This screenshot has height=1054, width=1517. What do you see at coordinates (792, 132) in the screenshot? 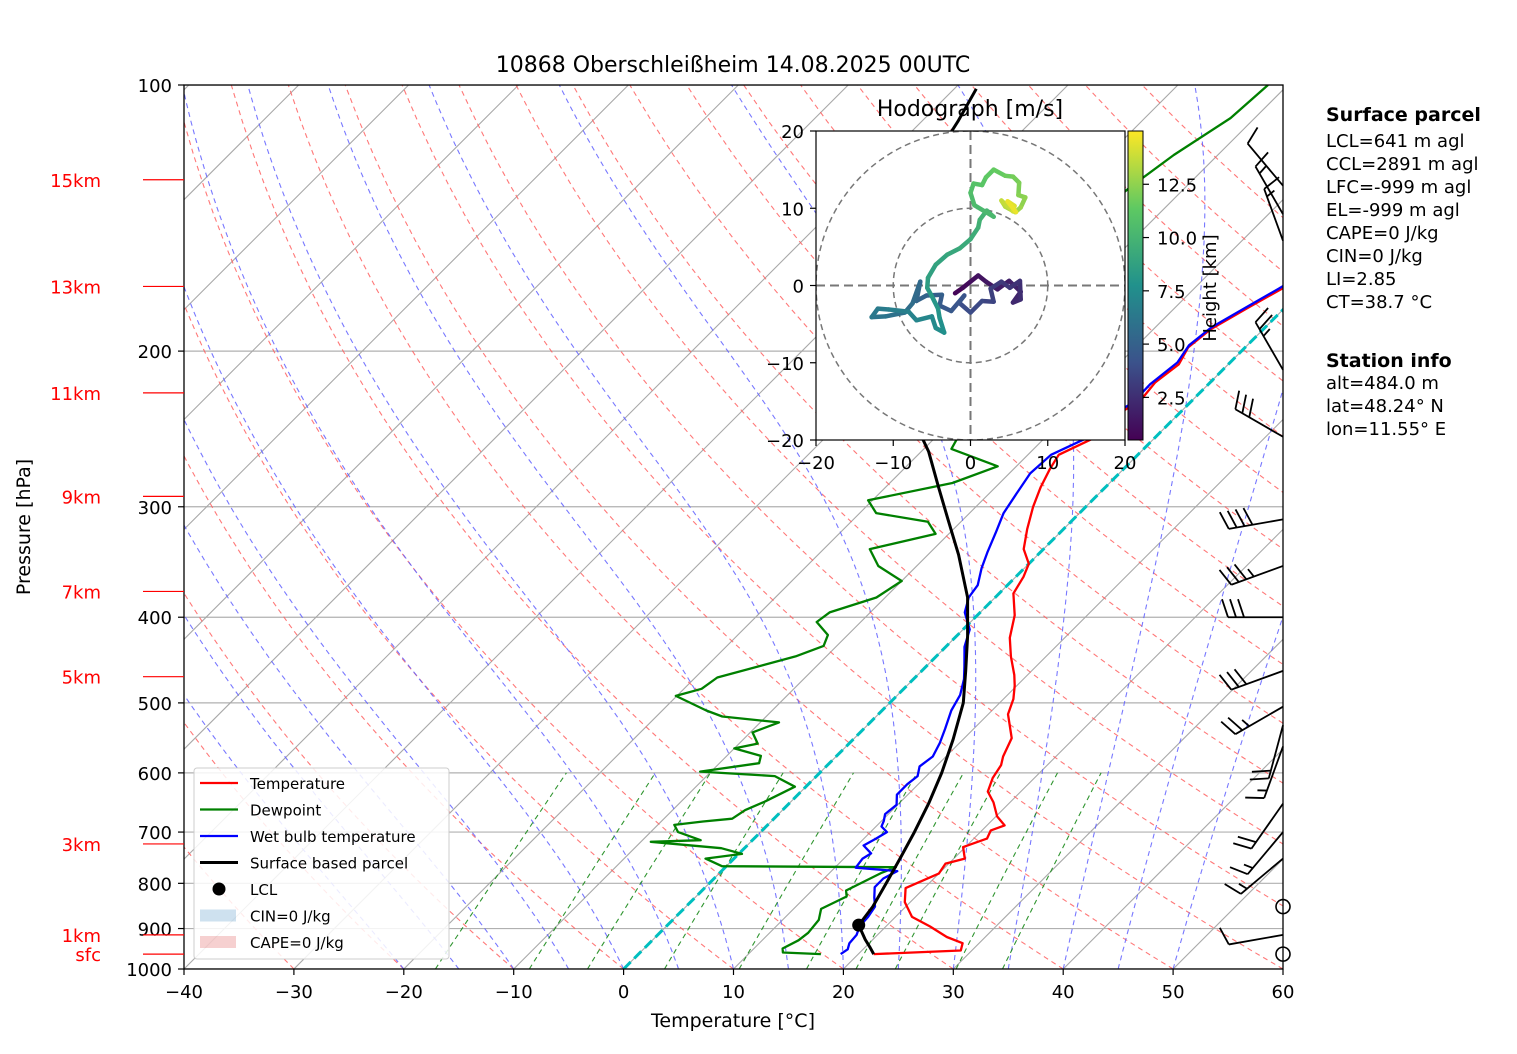
I see `hodograph-y-tick-label: 20` at bounding box center [792, 132].